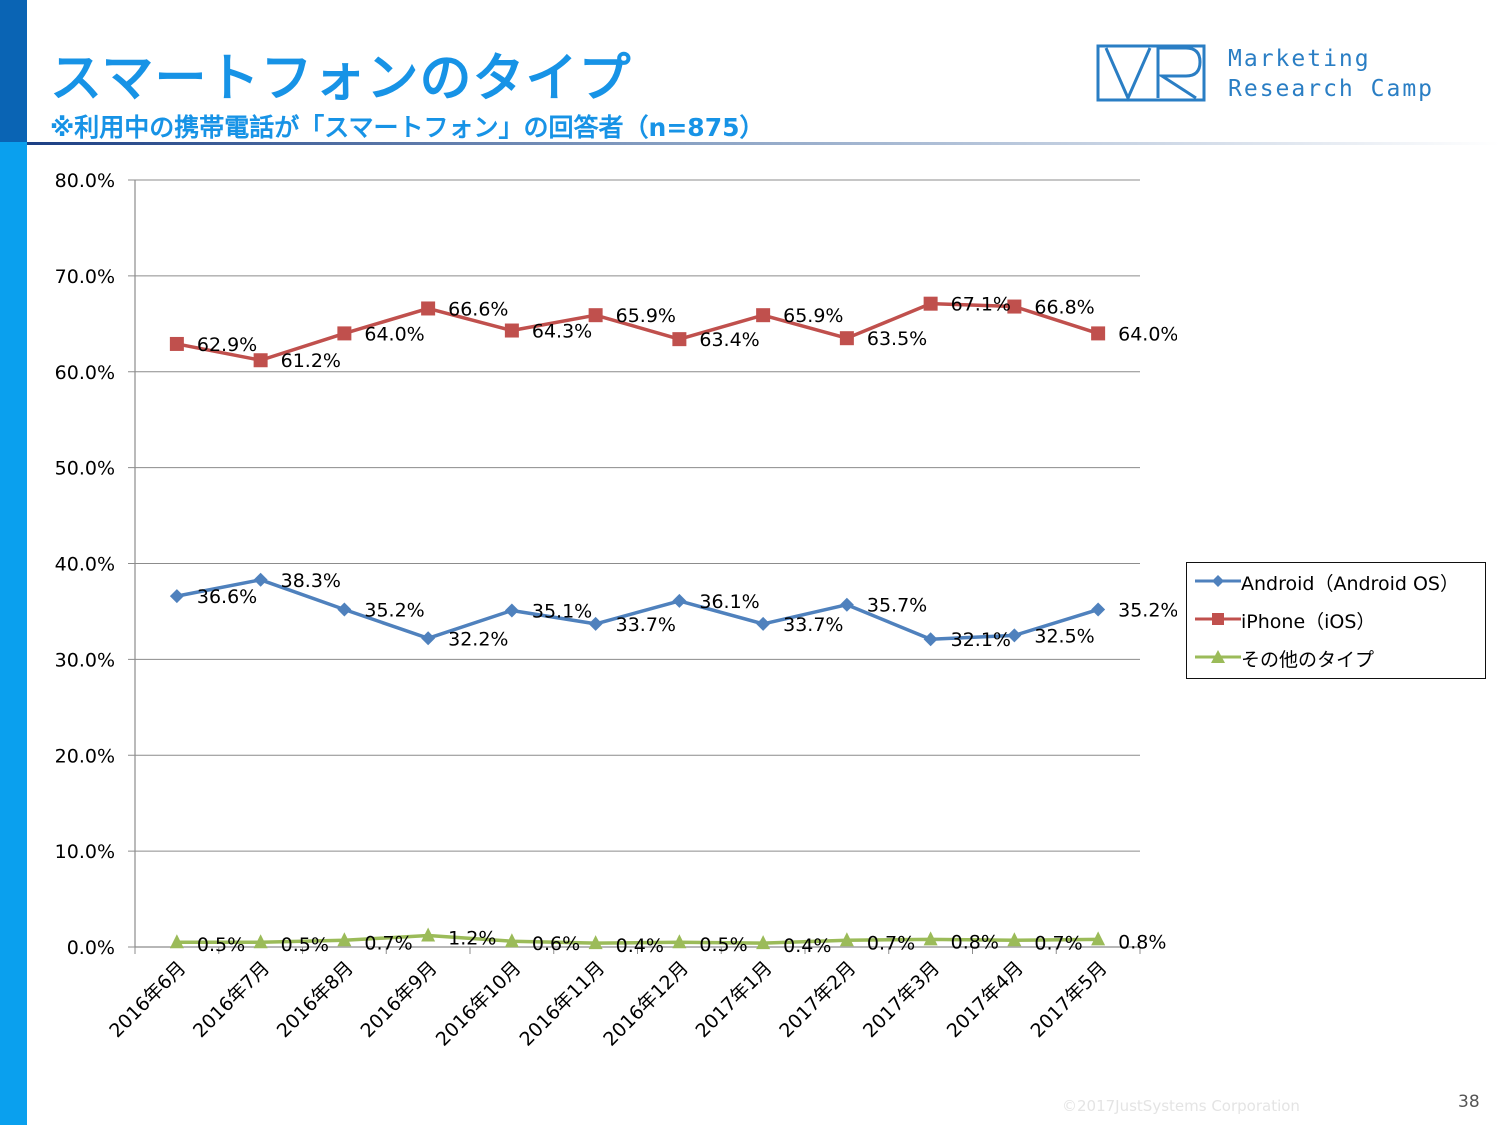 The height and width of the screenshot is (1125, 1500). What do you see at coordinates (562, 332) in the screenshot?
I see `data-label: 64.3%` at bounding box center [562, 332].